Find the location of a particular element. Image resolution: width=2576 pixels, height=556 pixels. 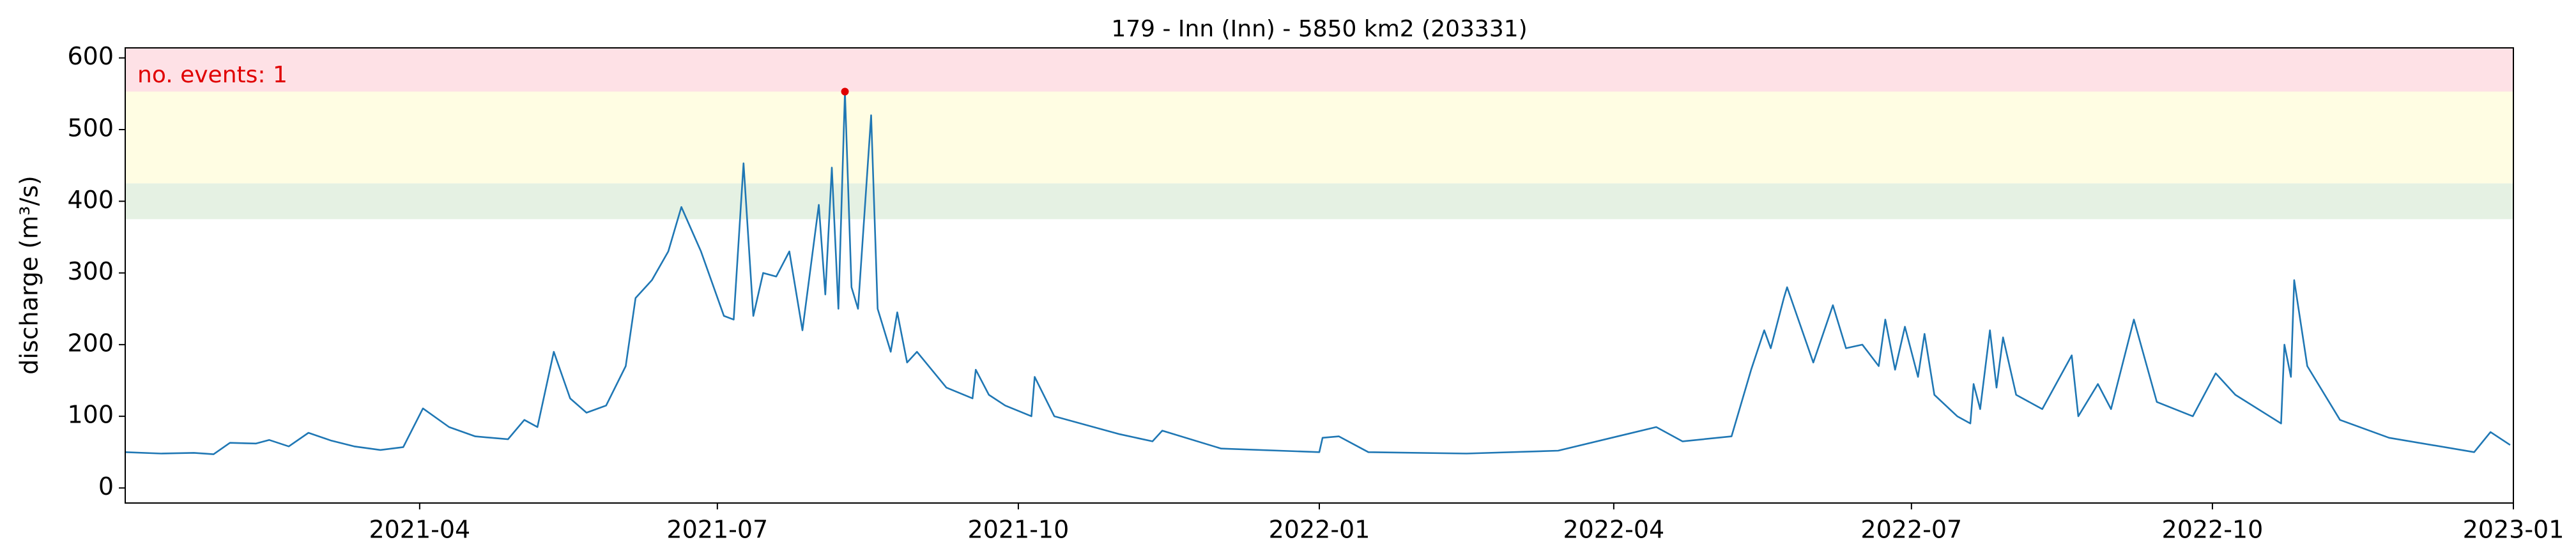

event-count: no. events: 1 is located at coordinates (212, 75).